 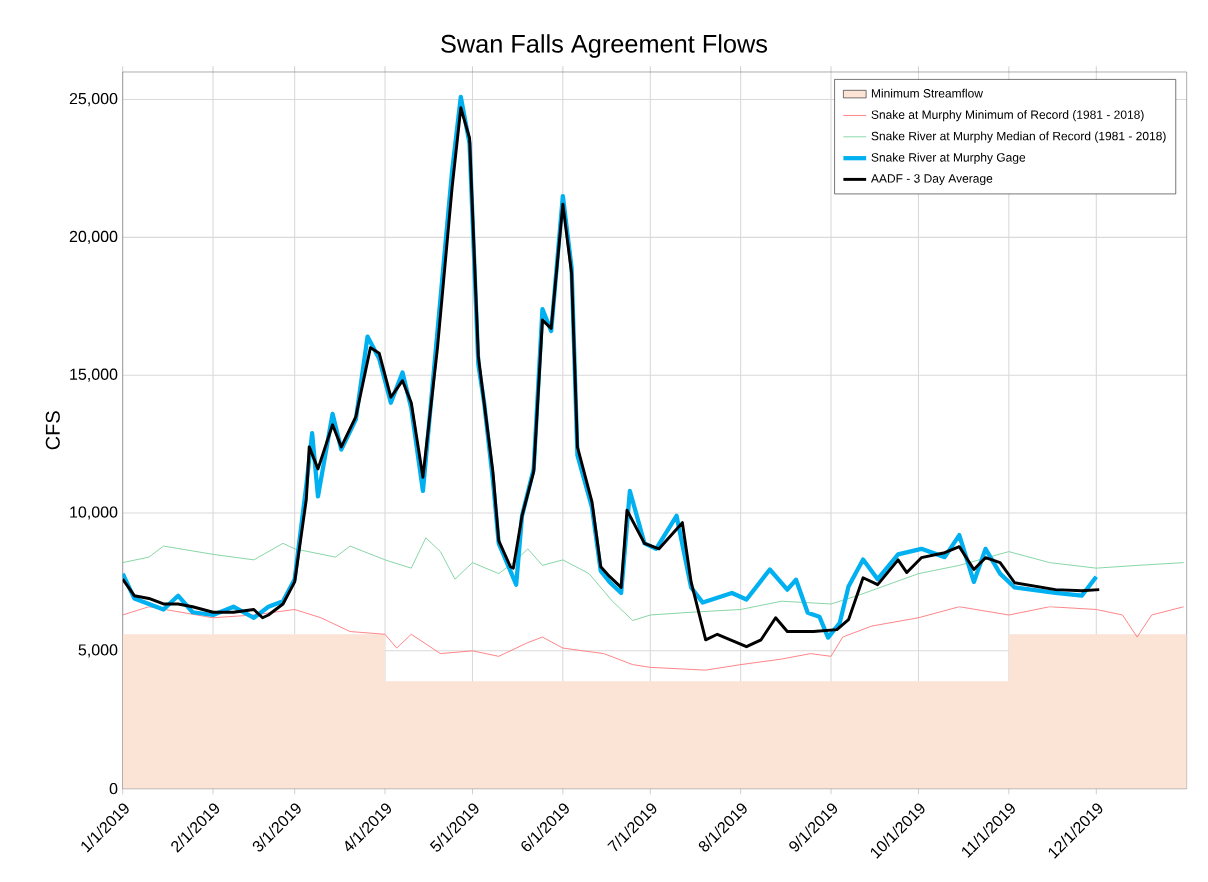 I want to click on y-tick-label: 0, so click(x=113, y=788).